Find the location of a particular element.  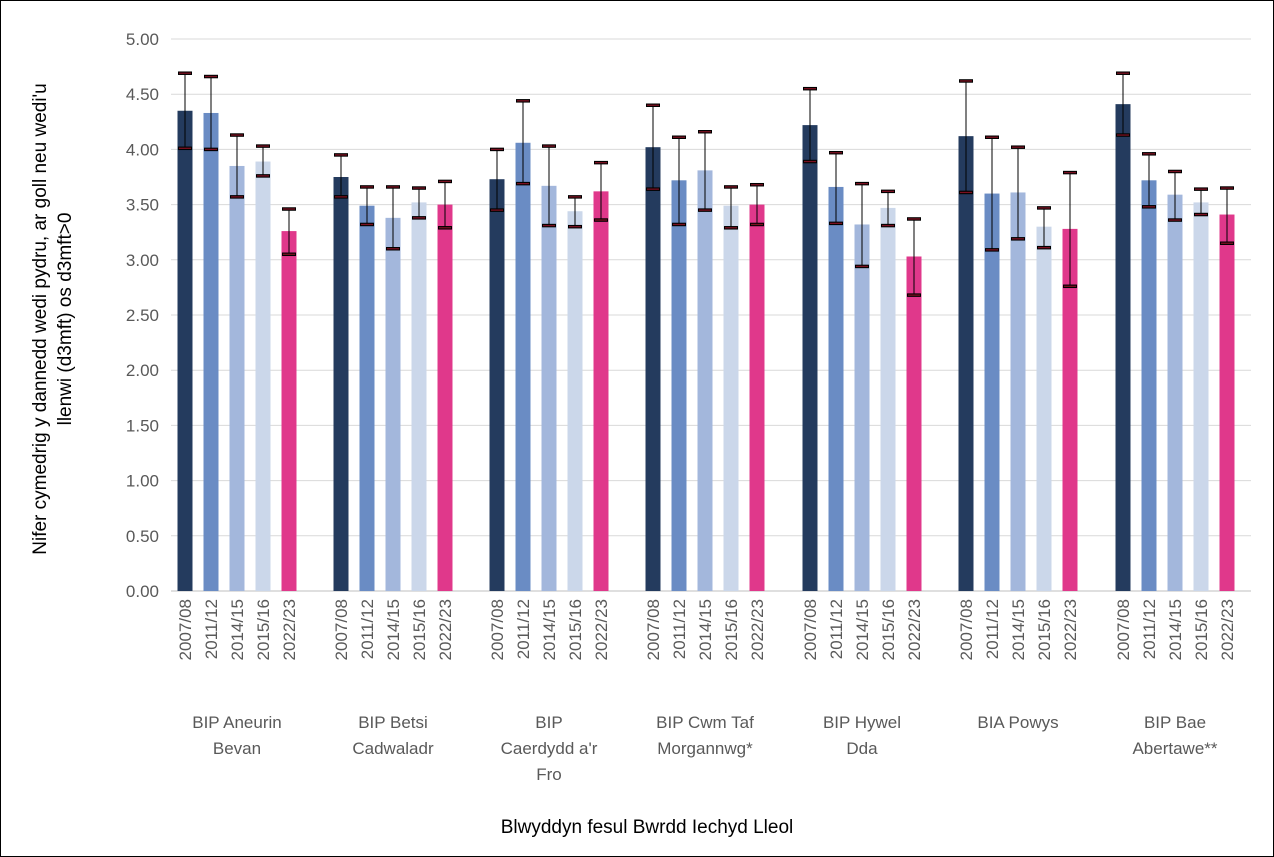

category-label: BIP Betsi is located at coordinates (393, 722).